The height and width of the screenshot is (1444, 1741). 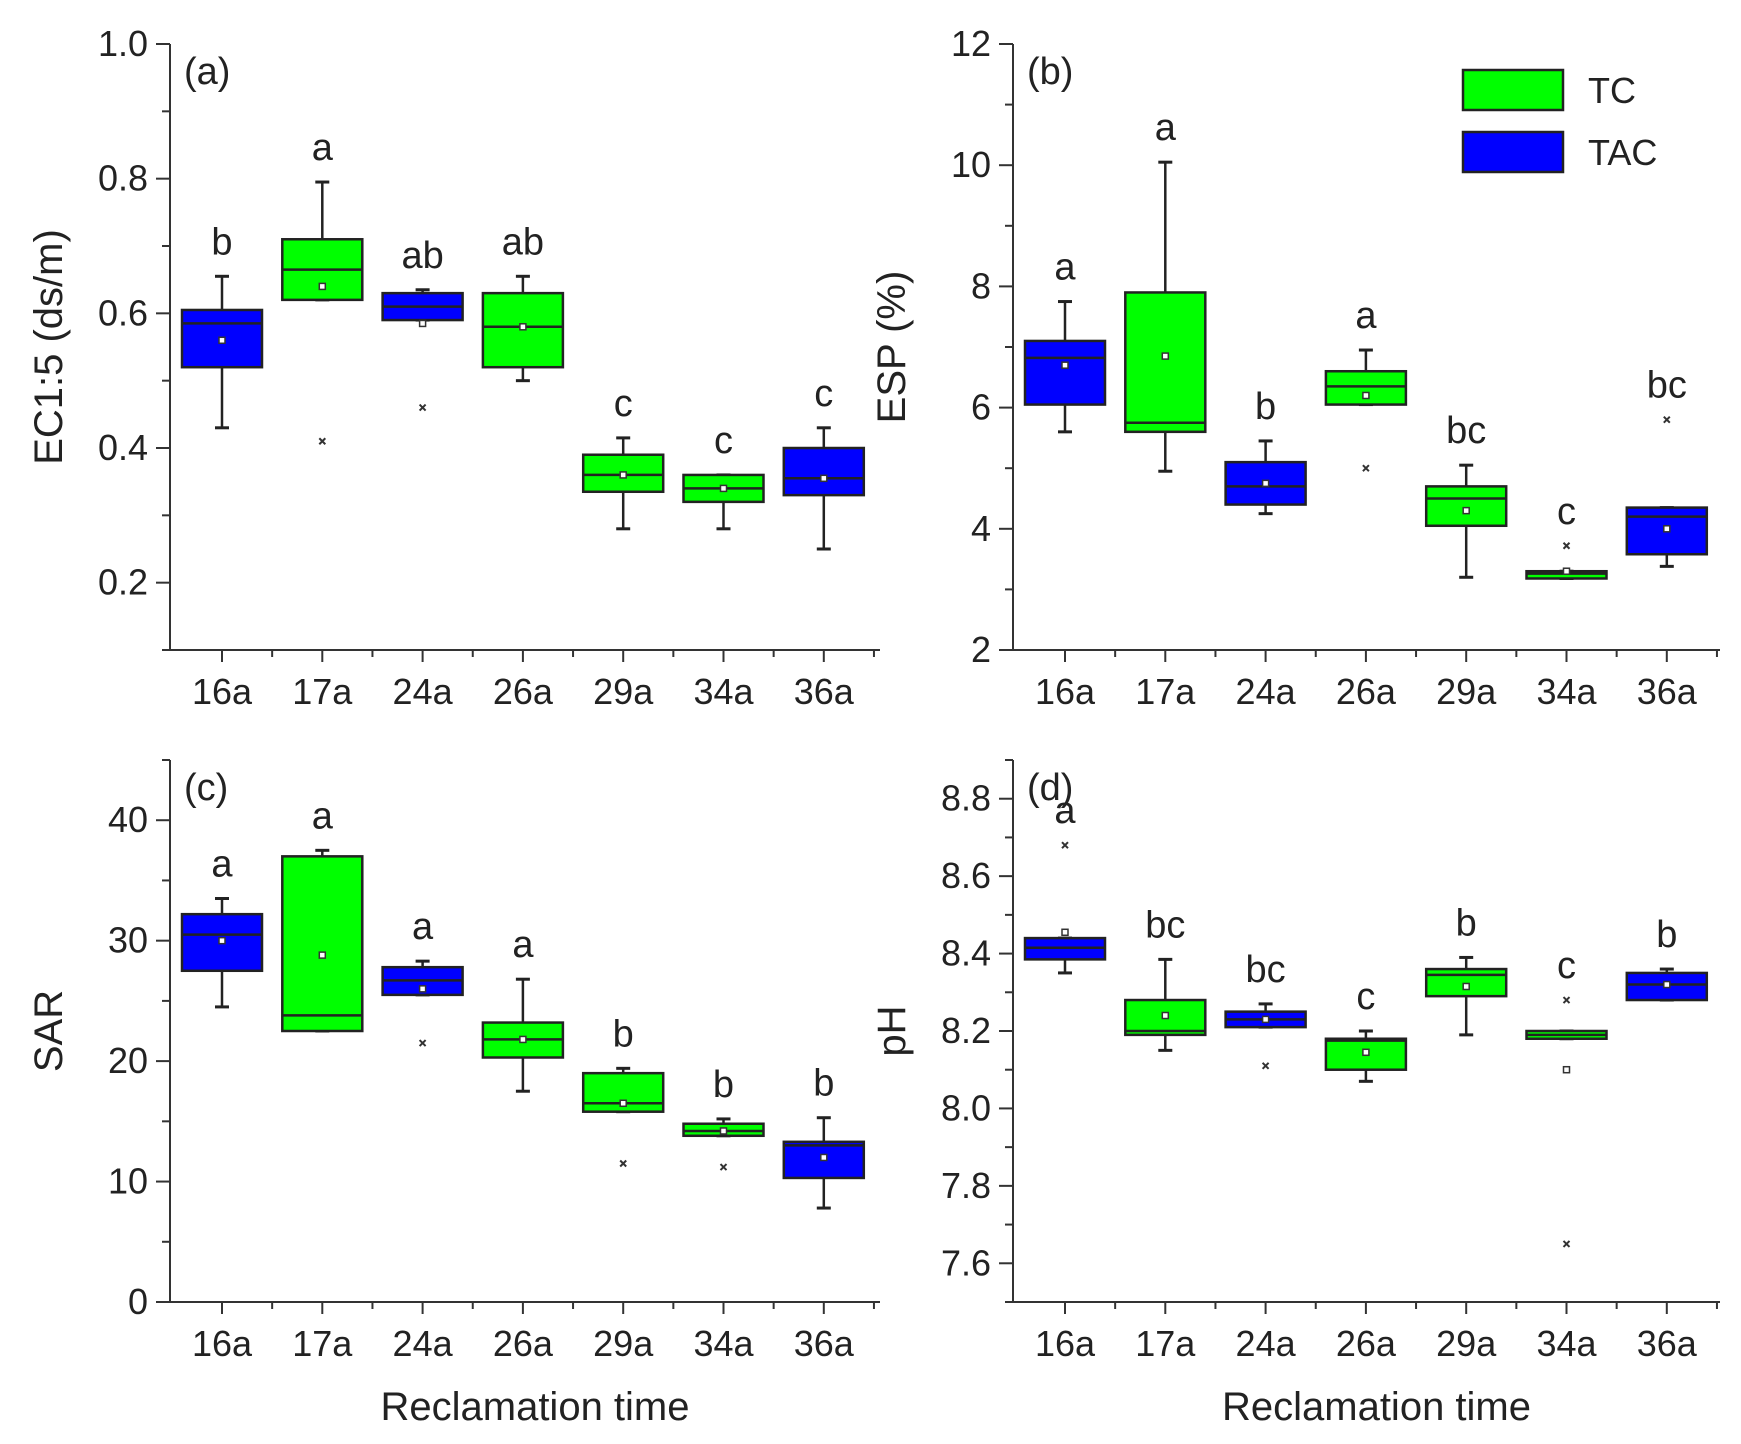 What do you see at coordinates (1513, 152) in the screenshot?
I see `legend-swatch-tac` at bounding box center [1513, 152].